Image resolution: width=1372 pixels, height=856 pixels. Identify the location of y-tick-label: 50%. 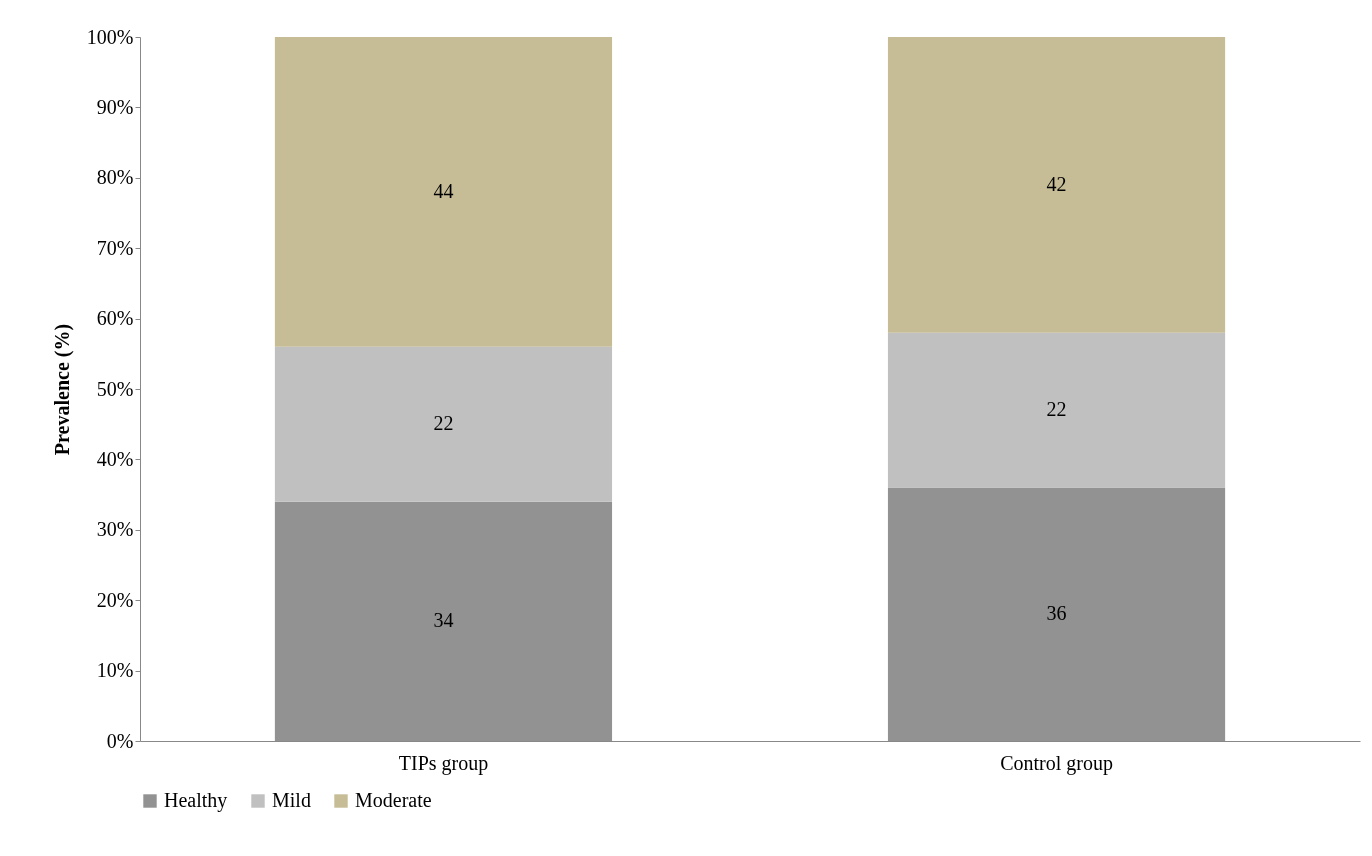
(115, 388).